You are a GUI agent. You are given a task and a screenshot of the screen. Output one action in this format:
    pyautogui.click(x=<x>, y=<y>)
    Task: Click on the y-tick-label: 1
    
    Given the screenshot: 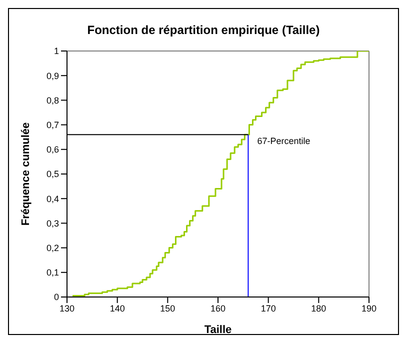 What is the action you would take?
    pyautogui.click(x=56, y=51)
    